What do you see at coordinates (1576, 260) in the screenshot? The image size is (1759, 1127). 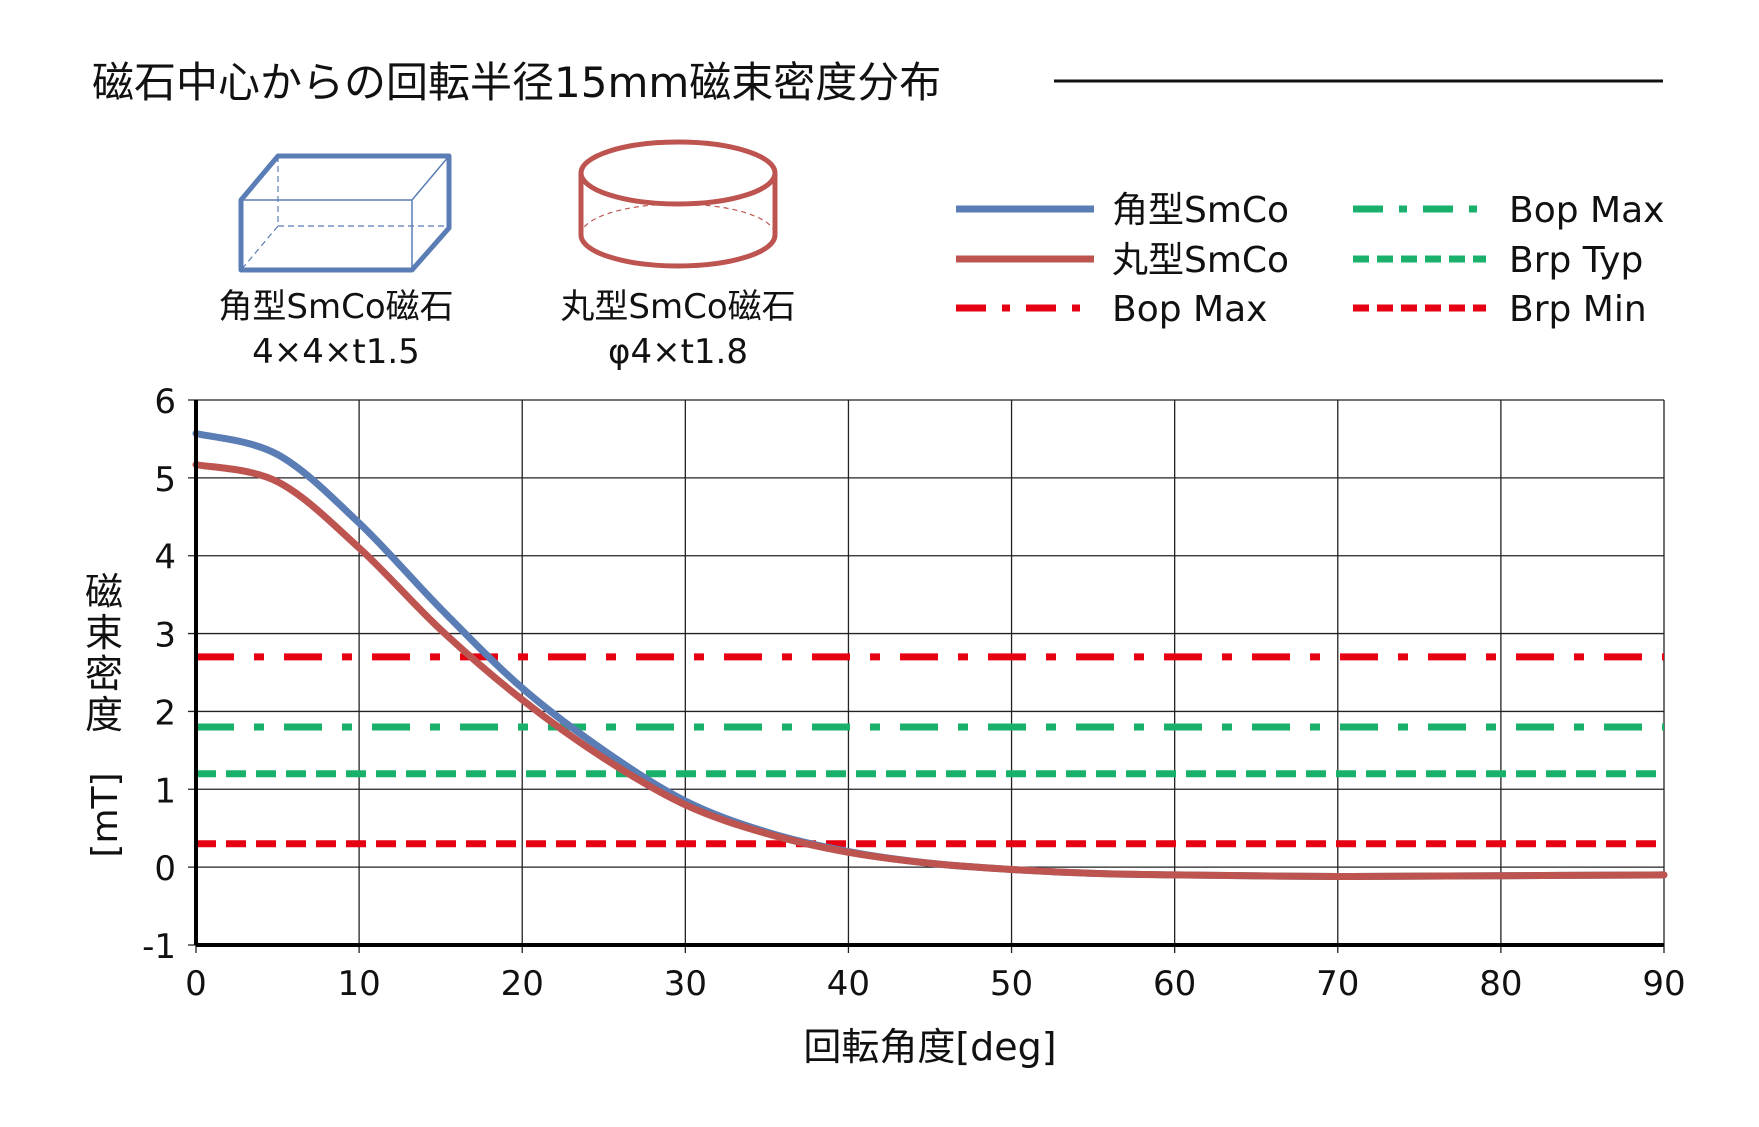 I see `legend-label: Brp Typ` at bounding box center [1576, 260].